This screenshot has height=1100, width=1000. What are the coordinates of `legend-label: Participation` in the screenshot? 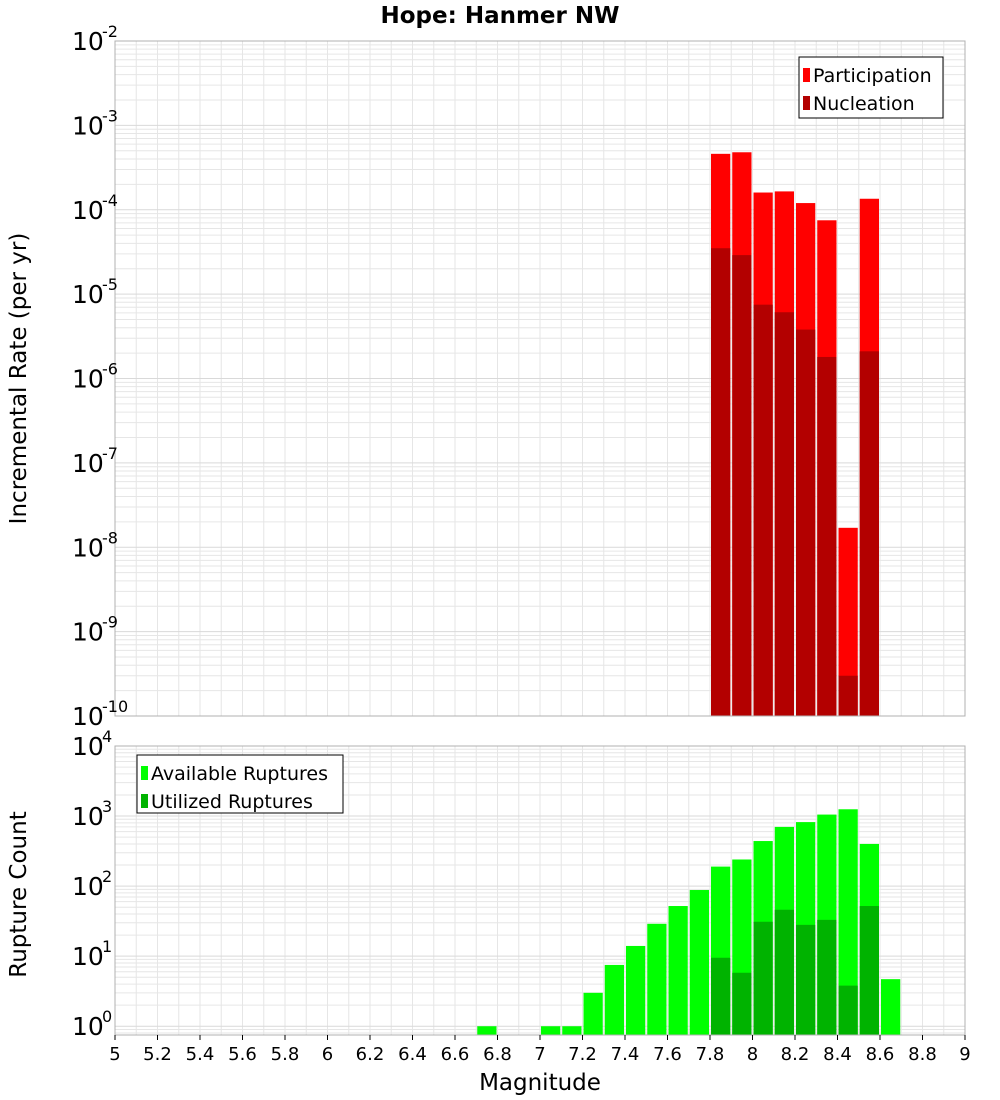 It's located at (872, 76).